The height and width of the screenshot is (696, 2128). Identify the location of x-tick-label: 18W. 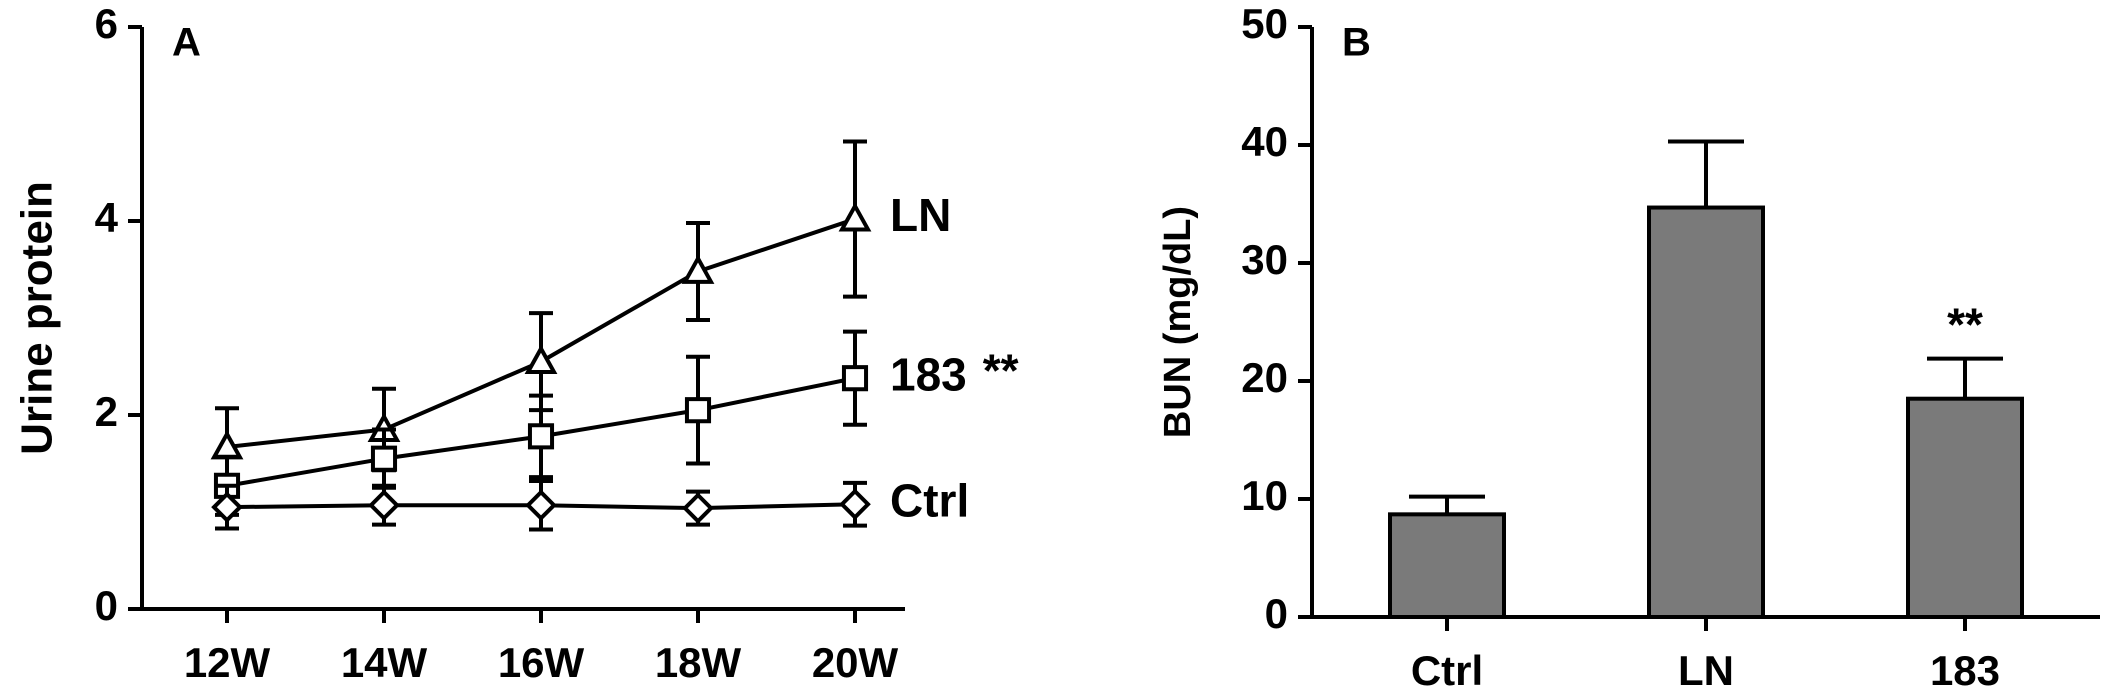
(698, 662).